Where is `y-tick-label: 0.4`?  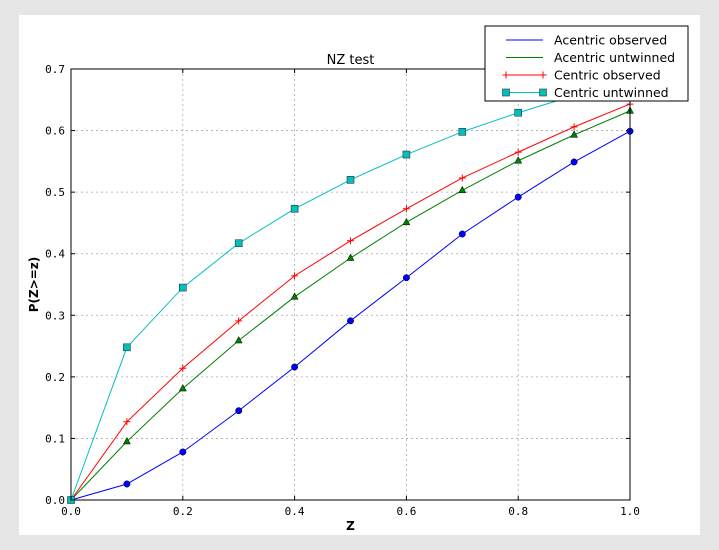 y-tick-label: 0.4 is located at coordinates (55, 254).